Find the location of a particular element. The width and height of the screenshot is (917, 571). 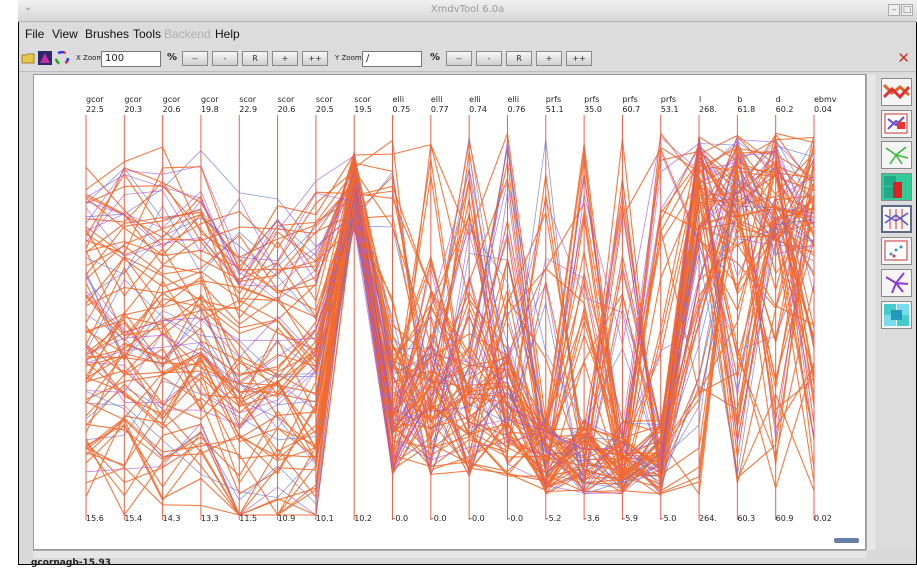

star-glyph-icon is located at coordinates (896, 155).